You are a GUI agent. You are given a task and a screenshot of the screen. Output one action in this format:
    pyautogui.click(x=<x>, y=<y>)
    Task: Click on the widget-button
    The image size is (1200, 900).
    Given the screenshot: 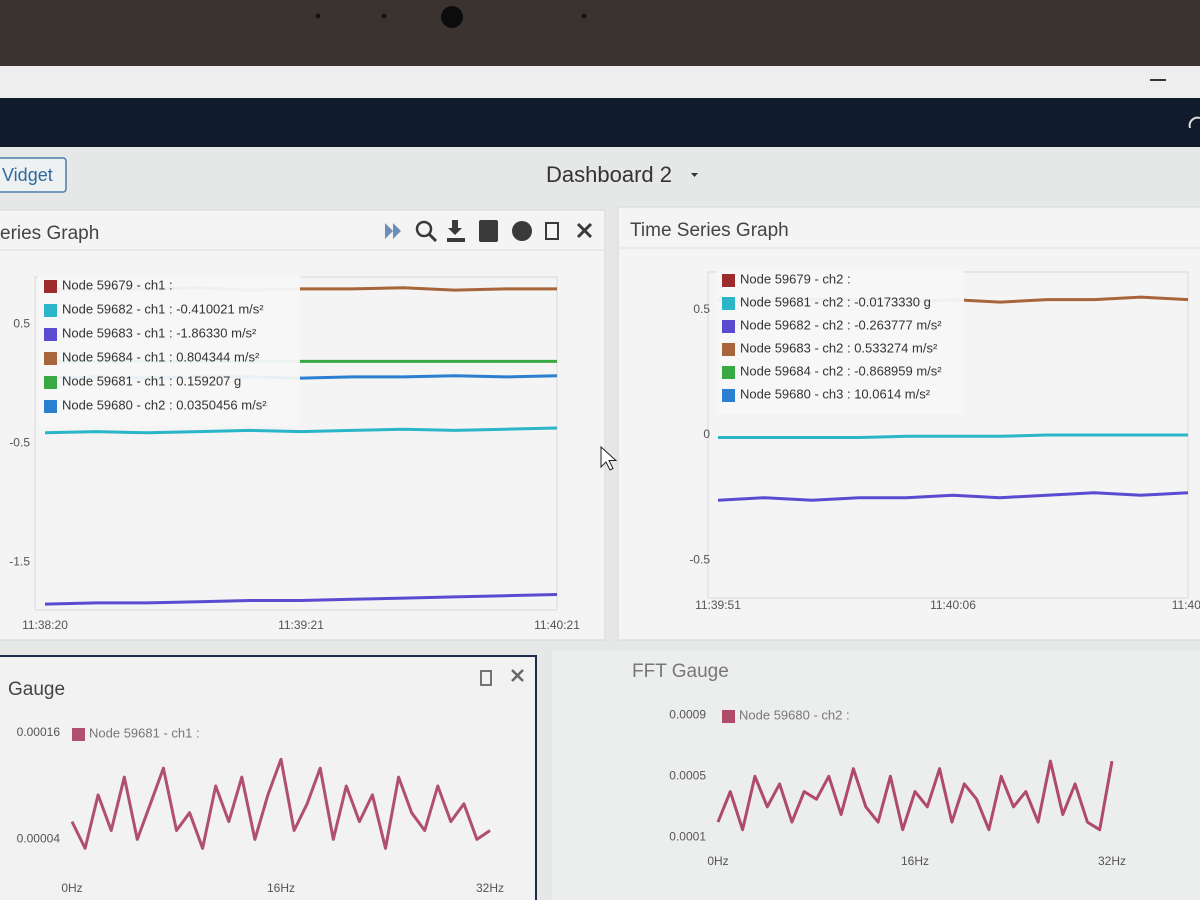 What is the action you would take?
    pyautogui.click(x=33, y=175)
    